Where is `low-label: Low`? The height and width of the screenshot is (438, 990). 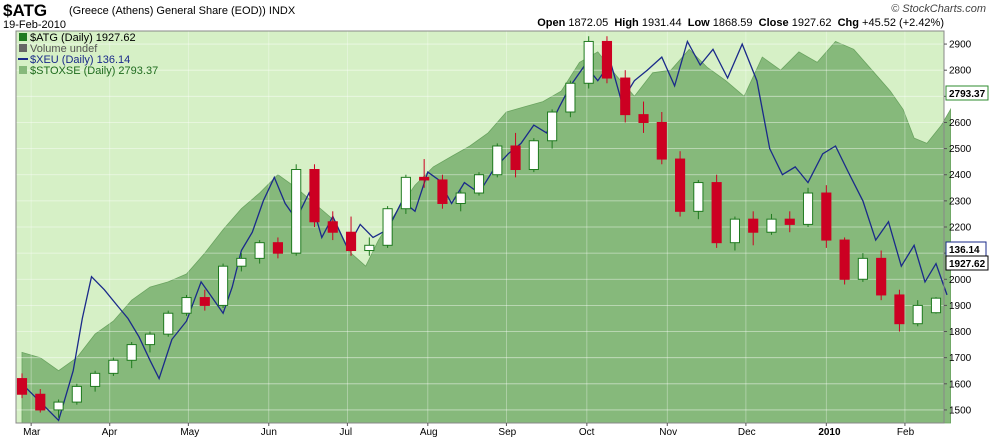 low-label: Low is located at coordinates (698, 23).